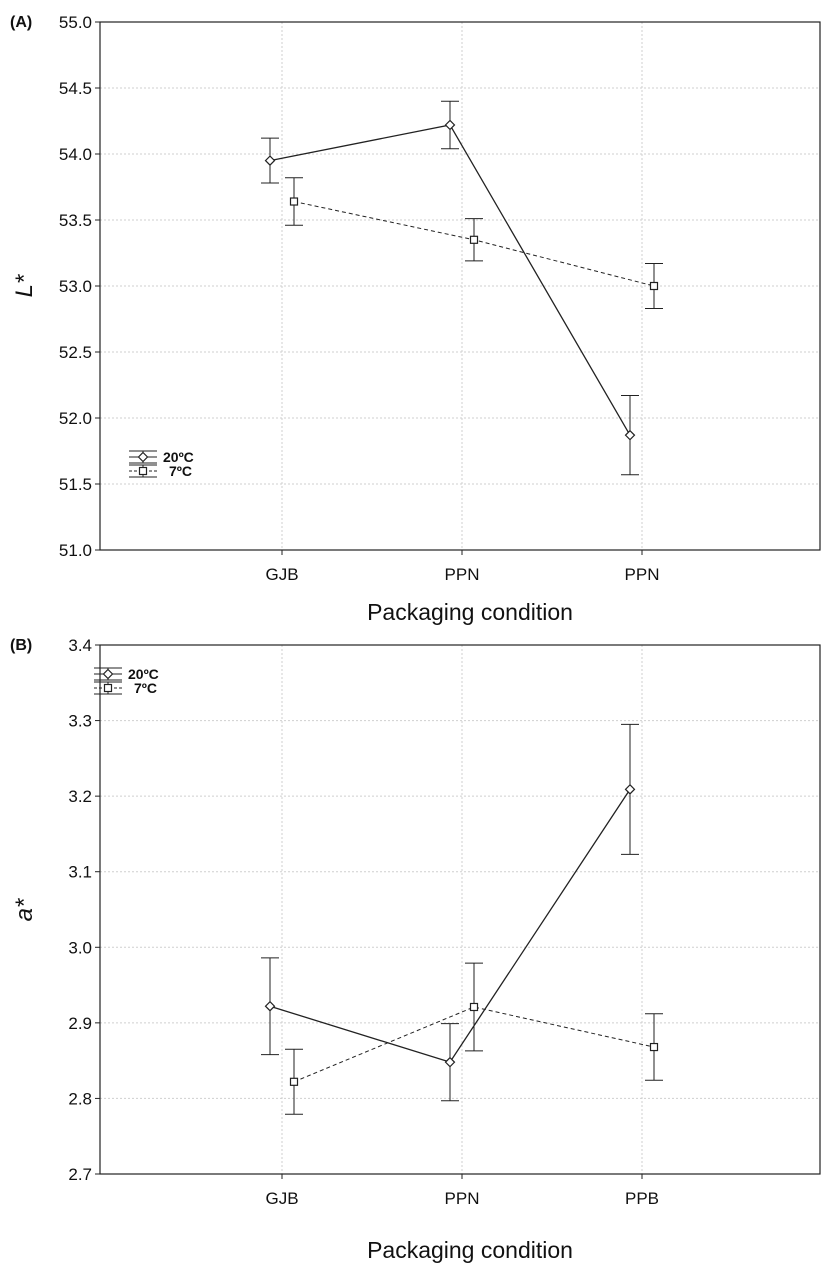 Image resolution: width=826 pixels, height=1272 pixels. What do you see at coordinates (75, 286) in the screenshot?
I see `y-tick-label: 53.0` at bounding box center [75, 286].